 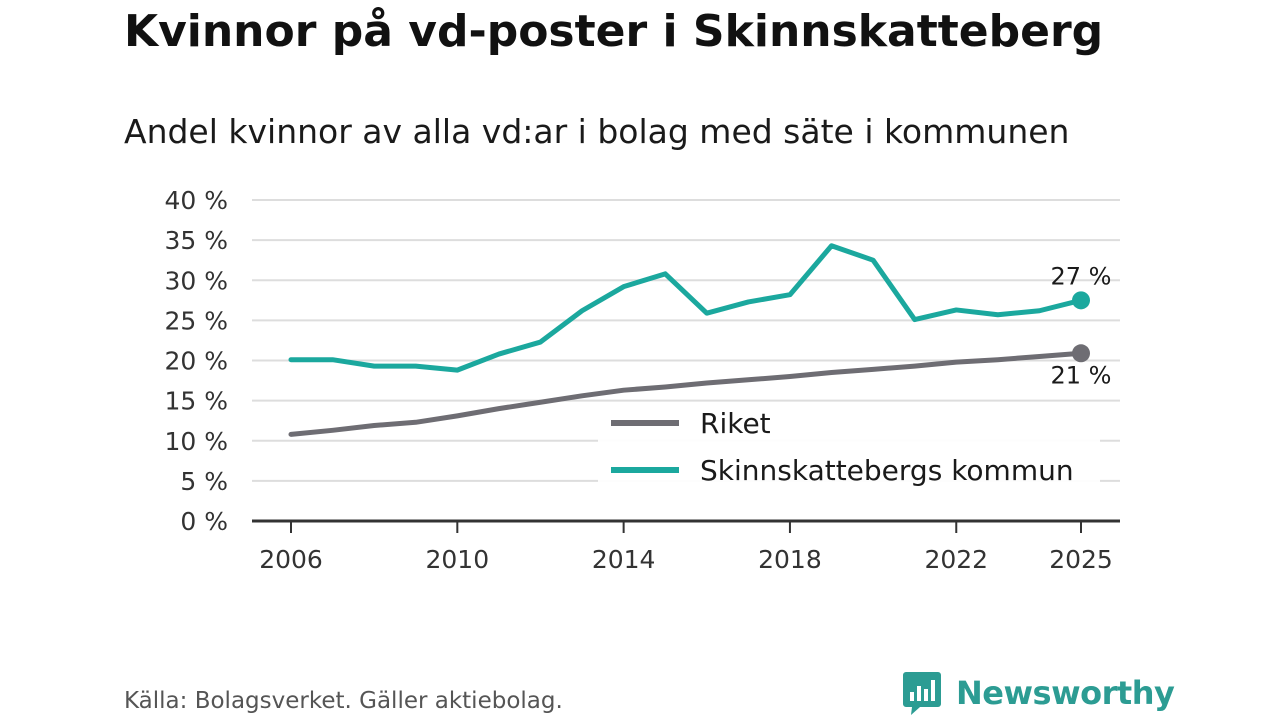 I want to click on end-label-riket: 21 %, so click(x=1081, y=375).